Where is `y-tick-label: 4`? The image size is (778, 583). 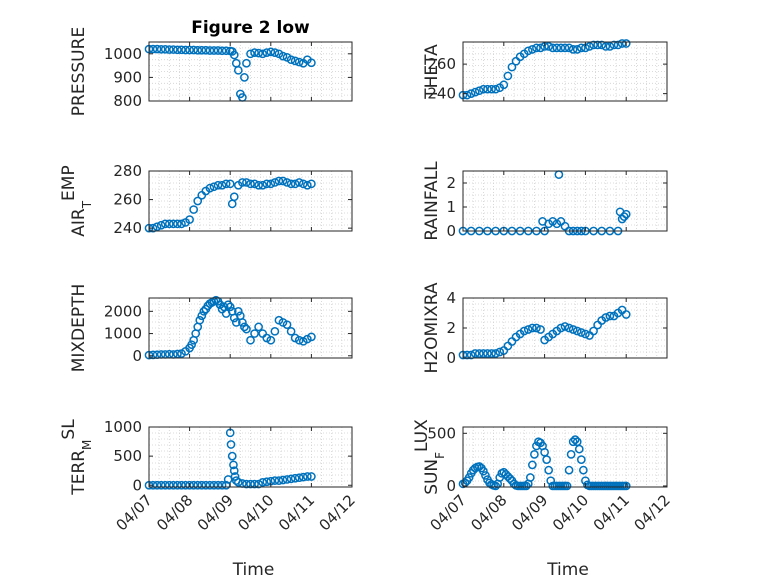 y-tick-label: 4 is located at coordinates (451, 298).